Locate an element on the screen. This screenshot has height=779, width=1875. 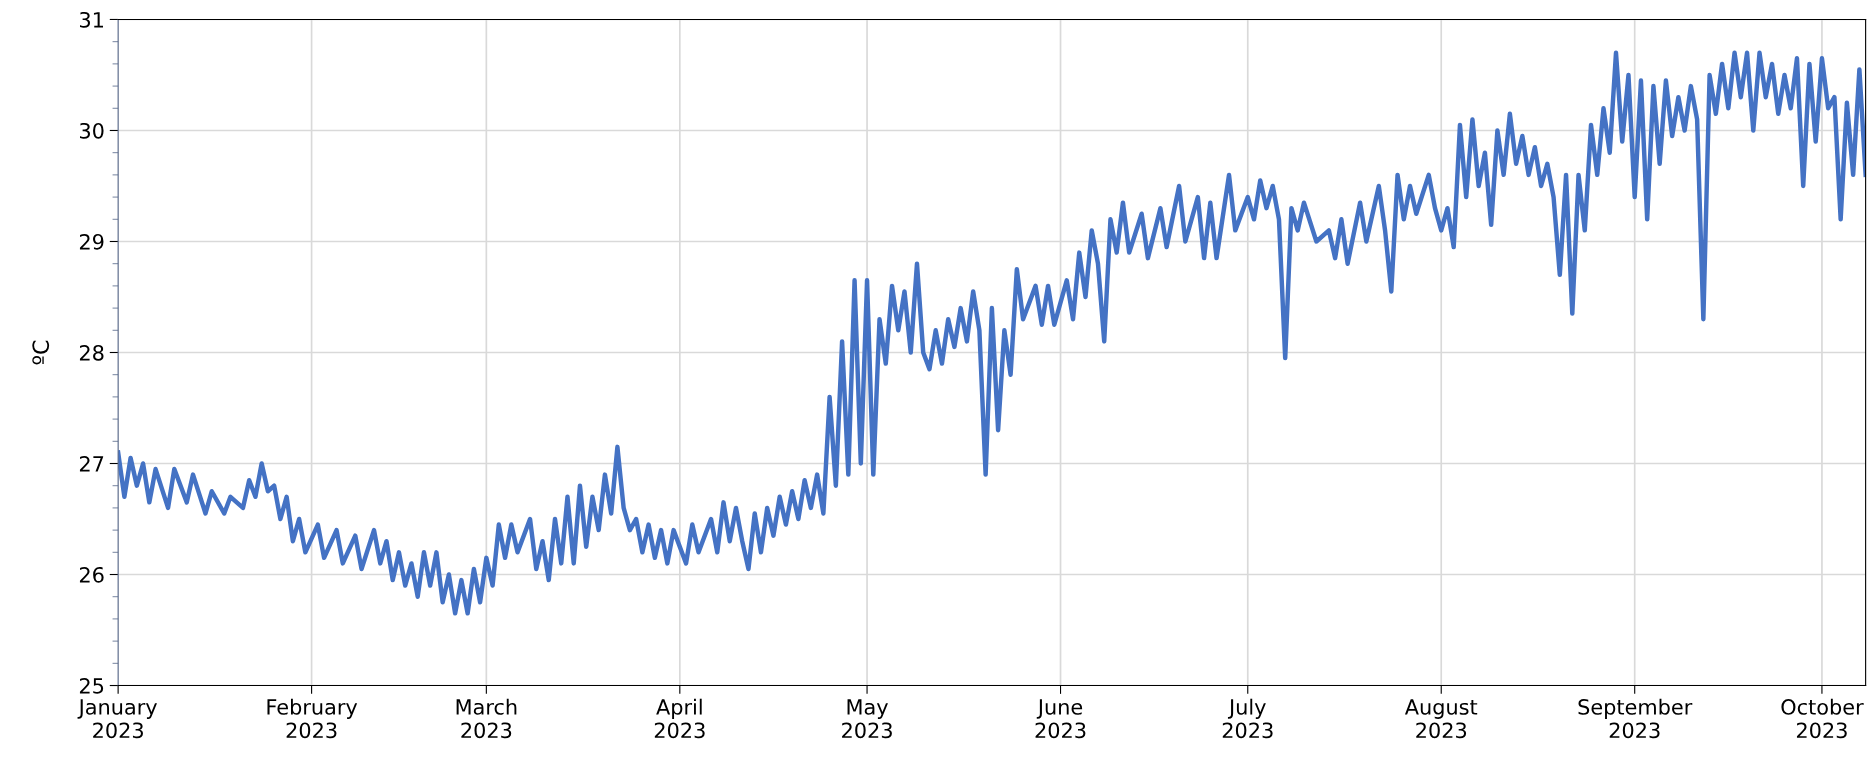
x-tick-label: March 2023 is located at coordinates (486, 718).